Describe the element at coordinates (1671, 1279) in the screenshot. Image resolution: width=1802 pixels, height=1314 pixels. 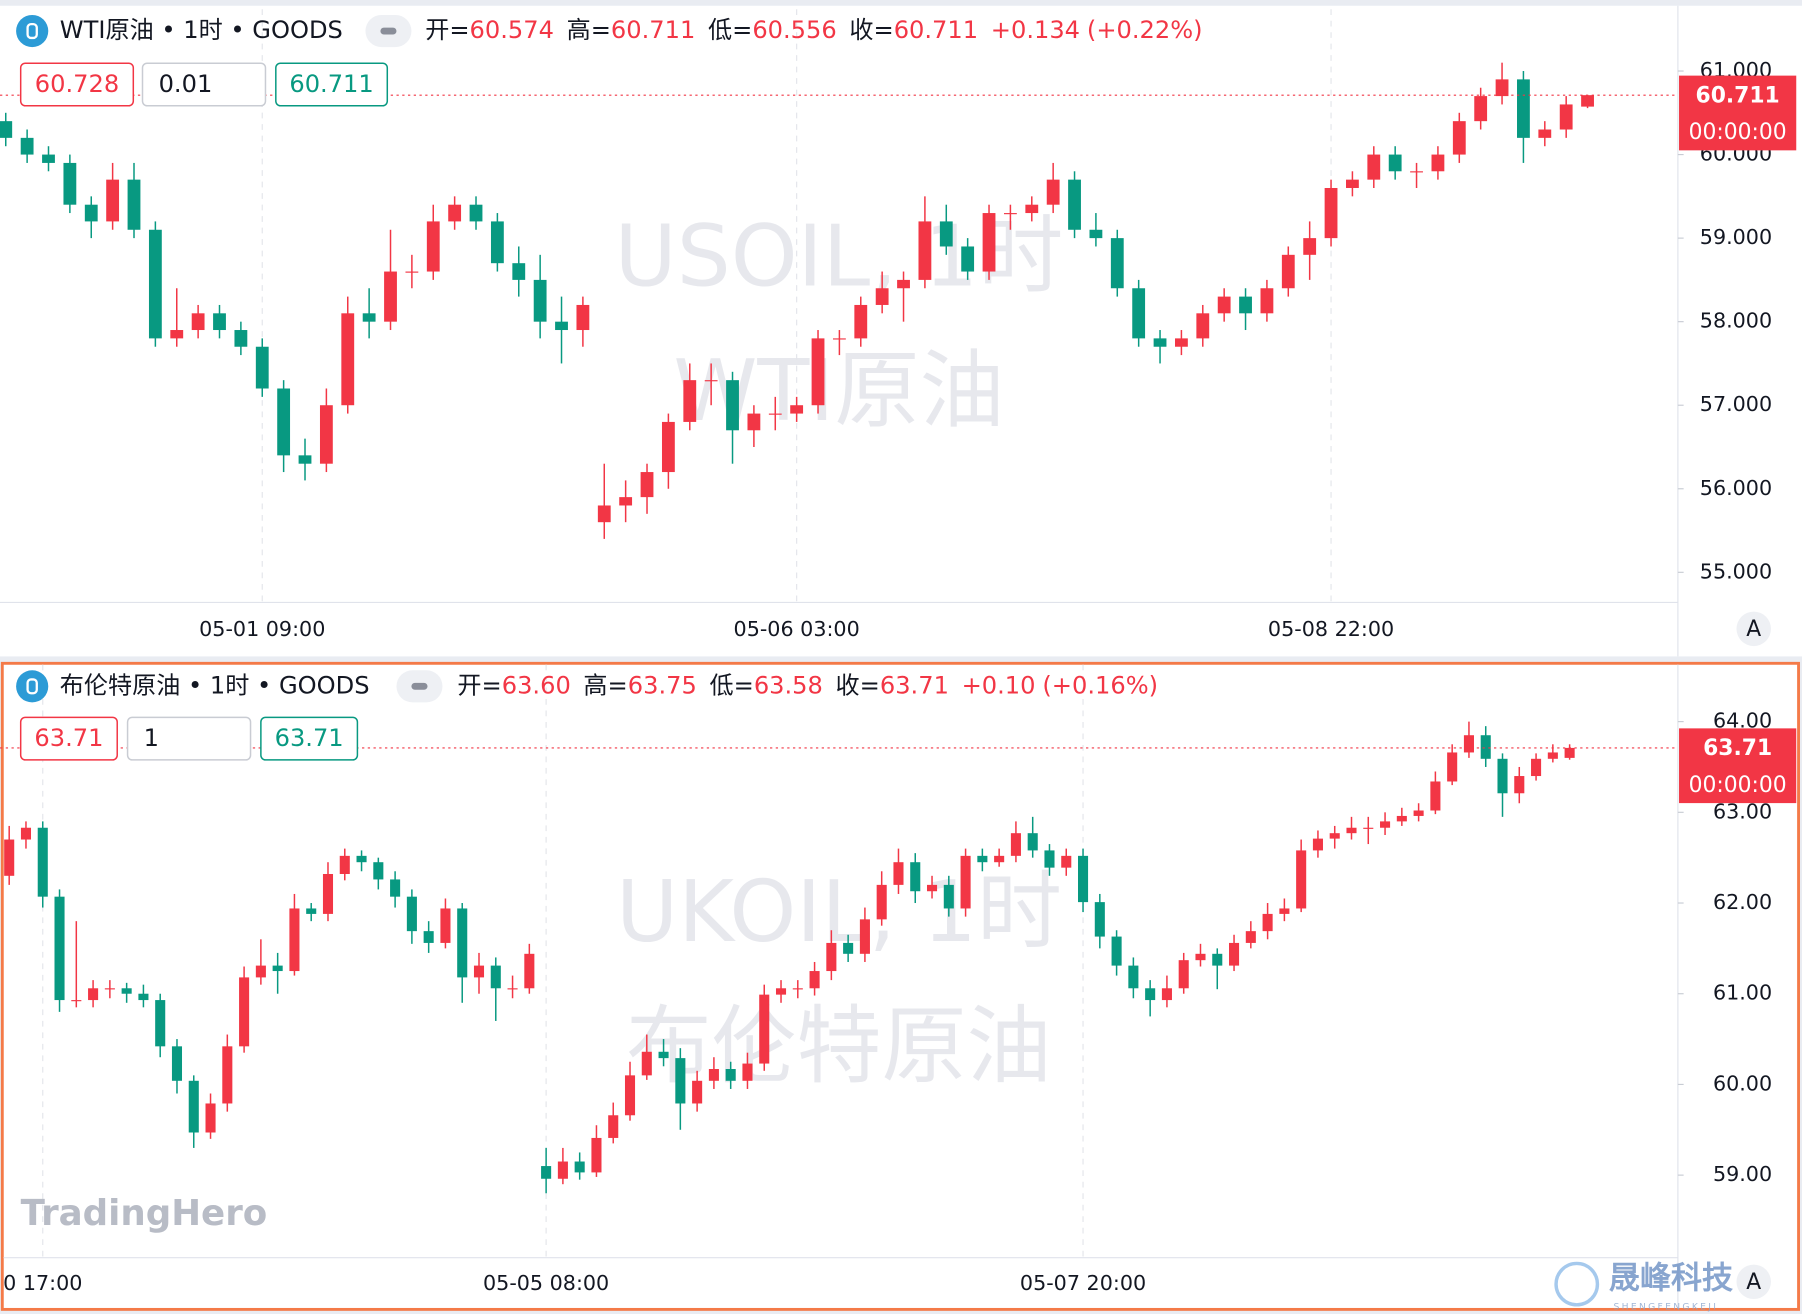
I see `brand: 晟峰科技` at that location.